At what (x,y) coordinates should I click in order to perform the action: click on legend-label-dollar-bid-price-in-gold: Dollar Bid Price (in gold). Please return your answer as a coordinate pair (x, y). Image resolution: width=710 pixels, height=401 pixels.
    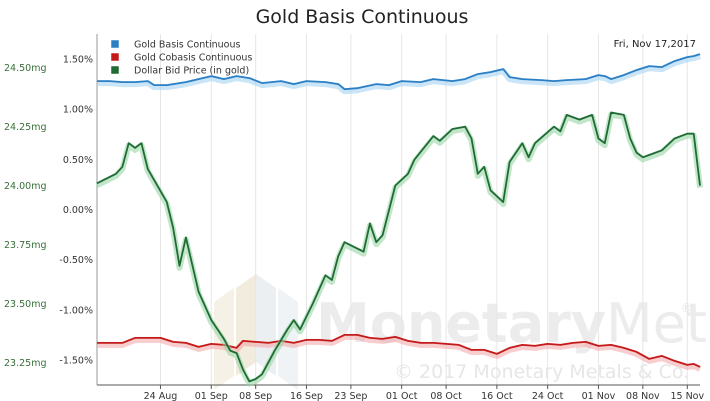
    Looking at the image, I should click on (191, 71).